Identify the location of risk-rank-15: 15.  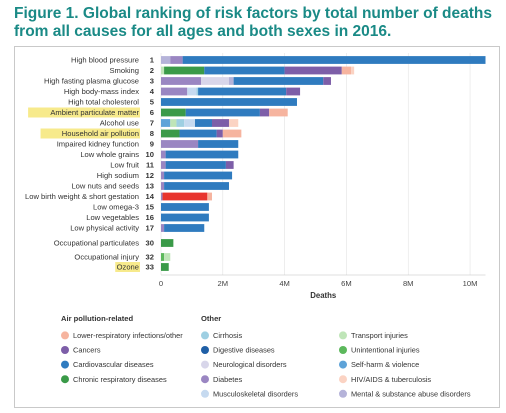
(150, 207).